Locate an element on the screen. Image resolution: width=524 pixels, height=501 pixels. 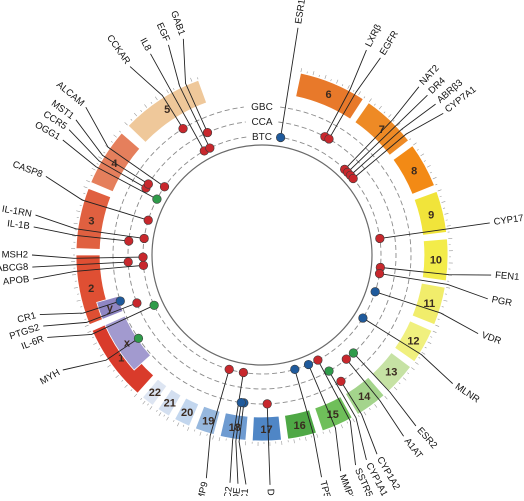
gene-label: IL8 is located at coordinates (145, 44).